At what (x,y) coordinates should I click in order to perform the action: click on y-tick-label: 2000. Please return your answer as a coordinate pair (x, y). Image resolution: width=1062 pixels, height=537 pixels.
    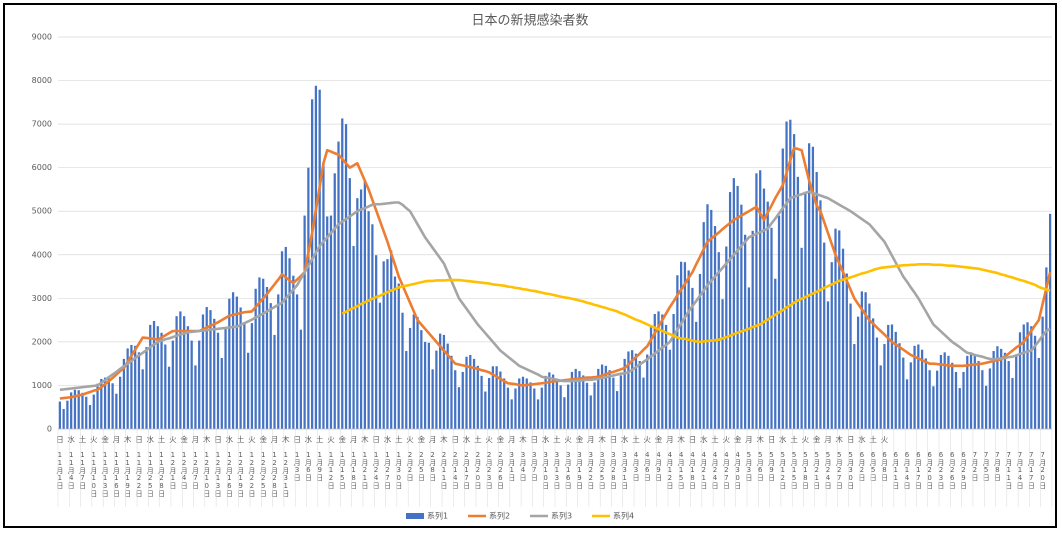
    Looking at the image, I should click on (42, 341).